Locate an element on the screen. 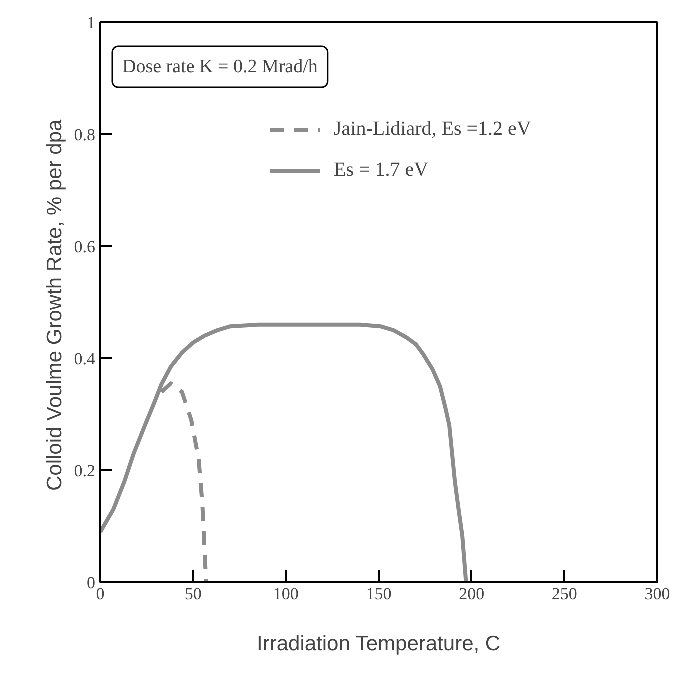 This screenshot has height=682, width=681. y-tick-label: 0.6 is located at coordinates (85, 247).